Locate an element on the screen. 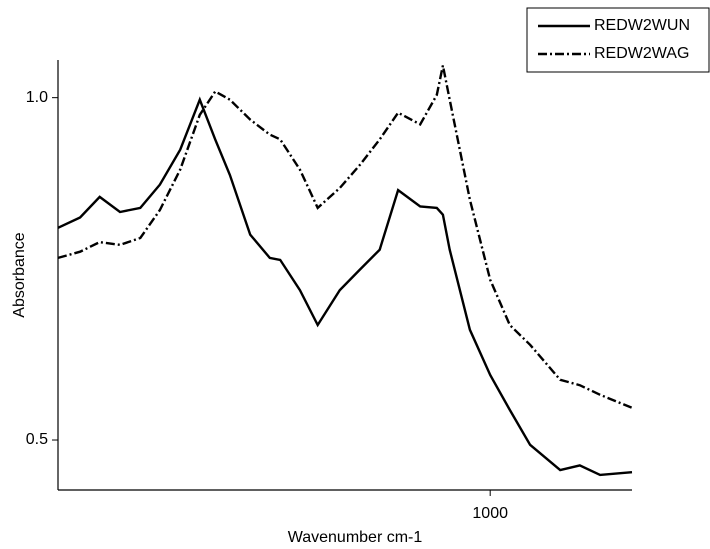 The height and width of the screenshot is (549, 710). y-tick-label: 1.0 is located at coordinates (37, 97).